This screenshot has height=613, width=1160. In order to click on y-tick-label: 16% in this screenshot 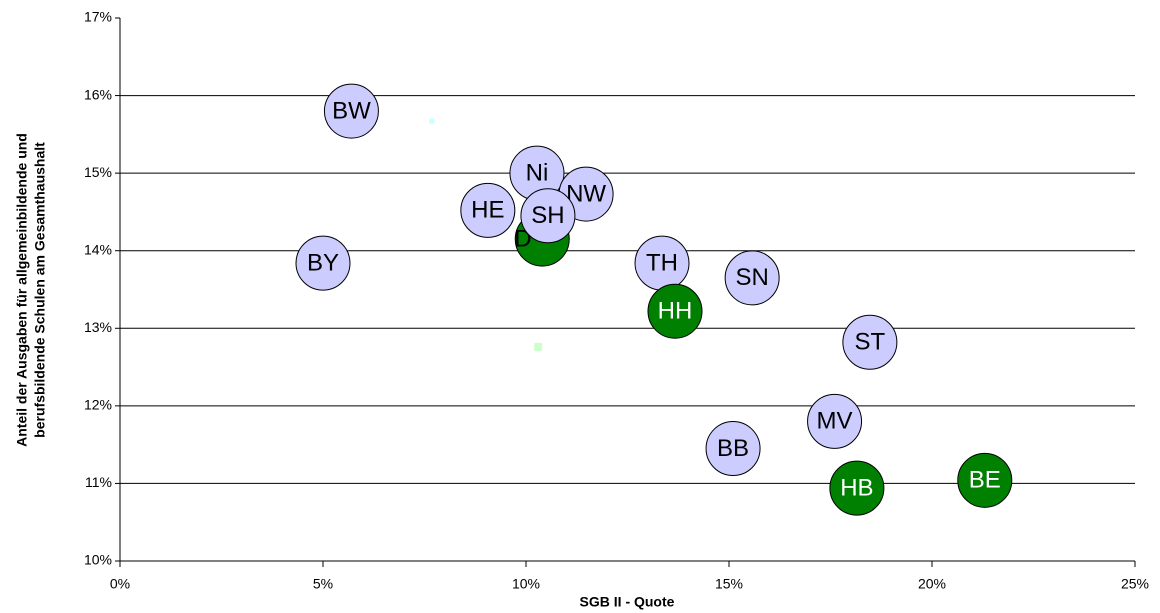, I will do `click(98, 94)`.